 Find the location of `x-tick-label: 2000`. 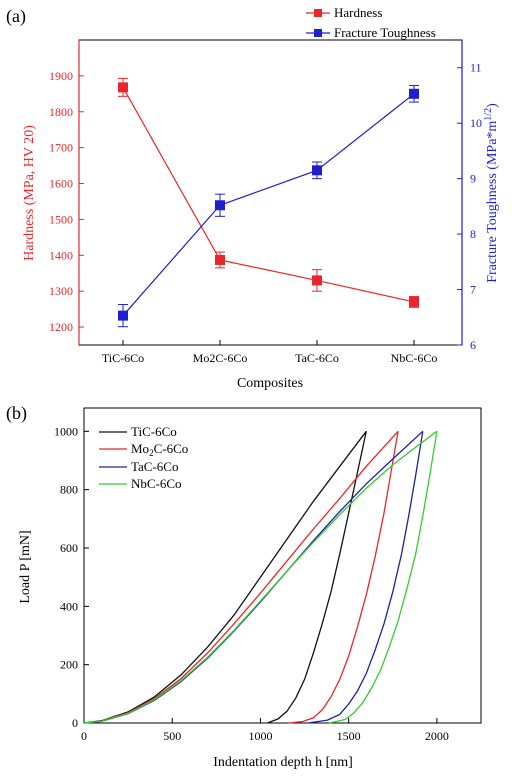

x-tick-label: 2000 is located at coordinates (437, 736).